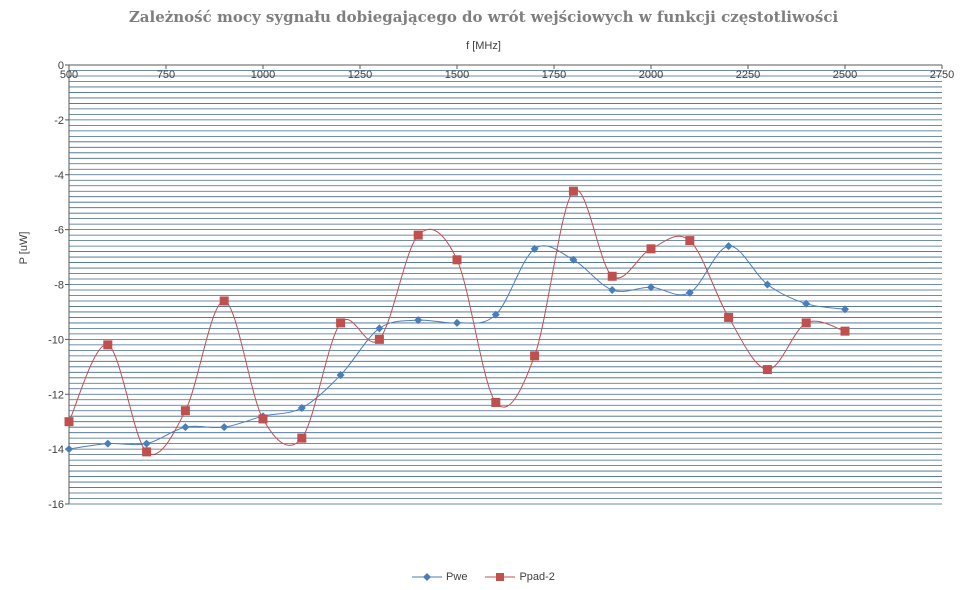 This screenshot has height=590, width=967. What do you see at coordinates (483, 577) in the screenshot?
I see `legend: Pwe Ppad-2` at bounding box center [483, 577].